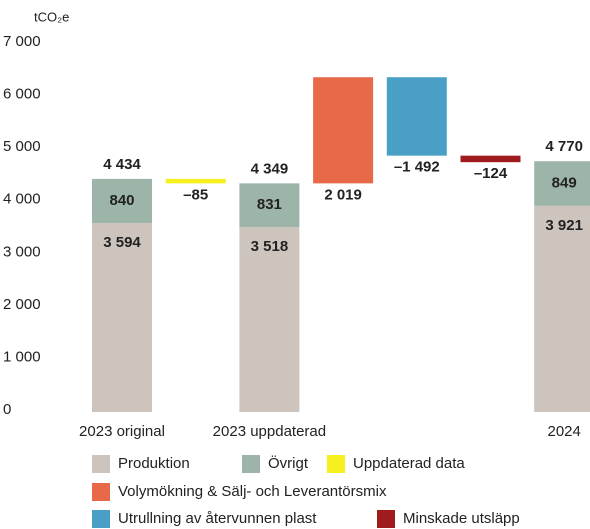 This screenshot has height=529, width=590. Describe the element at coordinates (51, 16) in the screenshot. I see `y-axis-label: tCO₂e` at that location.